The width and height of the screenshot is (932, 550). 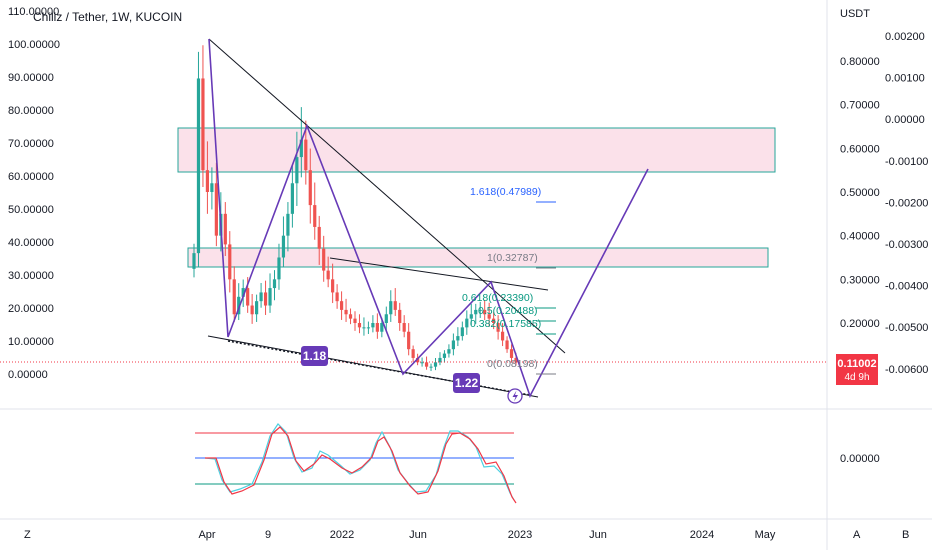 What do you see at coordinates (905, 37) in the screenshot?
I see `far-axis-label: 0.00200` at bounding box center [905, 37].